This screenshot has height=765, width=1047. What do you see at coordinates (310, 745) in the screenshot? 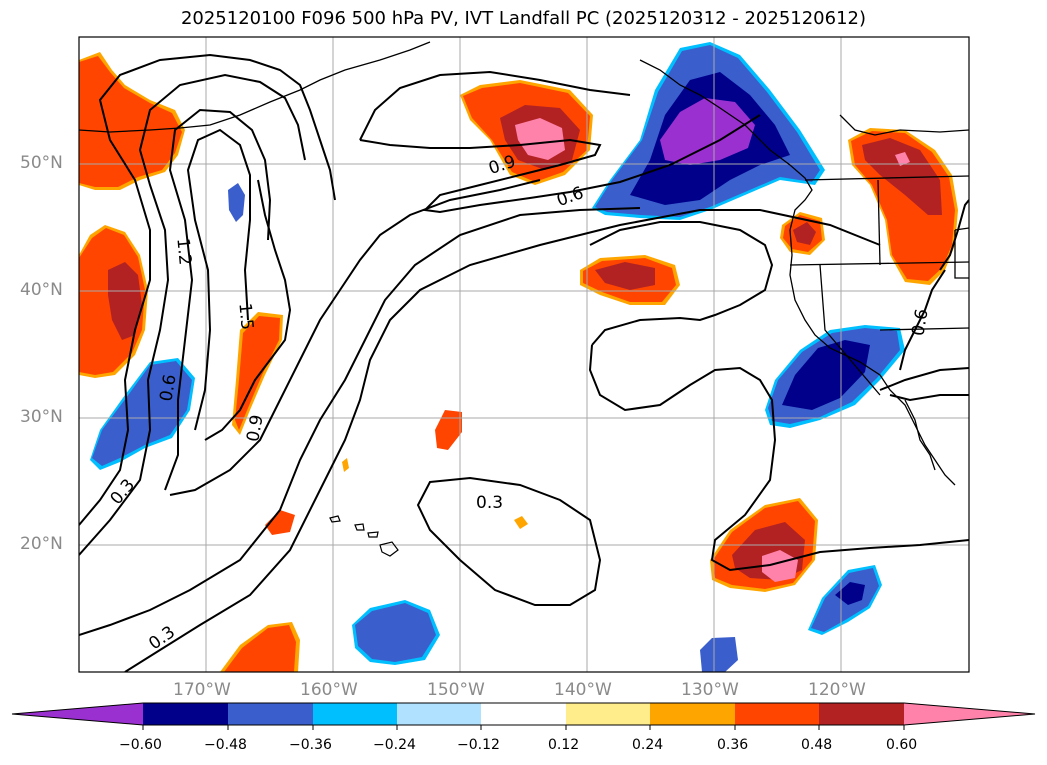
I see `colorbar-tick-label: −0.36` at bounding box center [310, 745].